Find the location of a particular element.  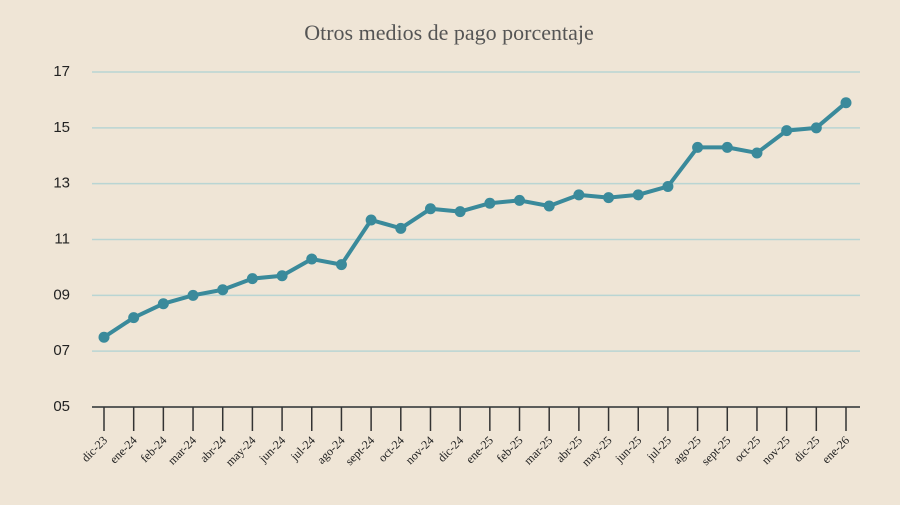

y-tick-label: 05 is located at coordinates (61, 406).